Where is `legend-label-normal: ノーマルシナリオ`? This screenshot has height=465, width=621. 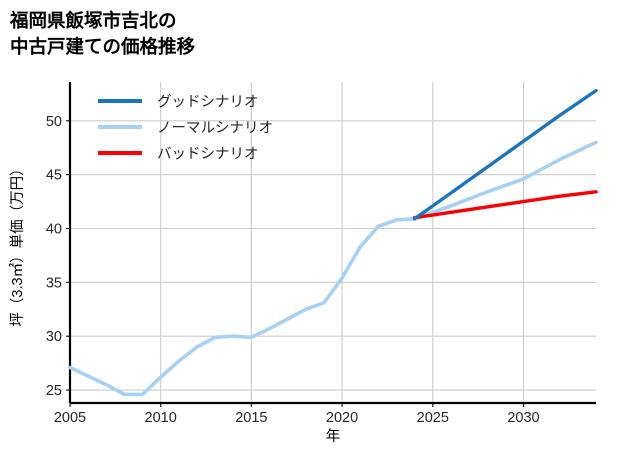 legend-label-normal: ノーマルシナリオ is located at coordinates (215, 129).